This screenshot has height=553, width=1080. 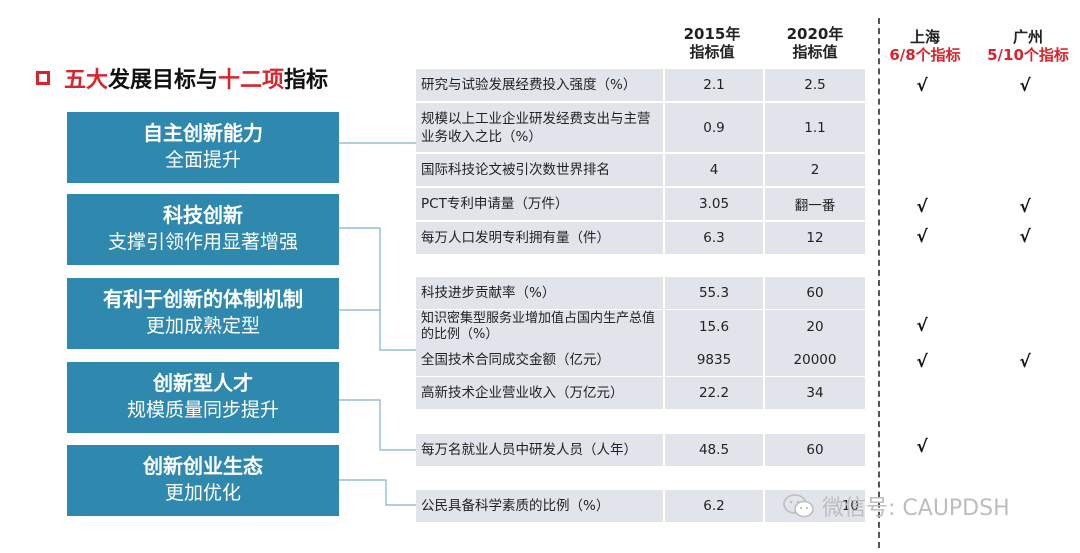 I want to click on title-part-4: 指标, so click(x=306, y=80).